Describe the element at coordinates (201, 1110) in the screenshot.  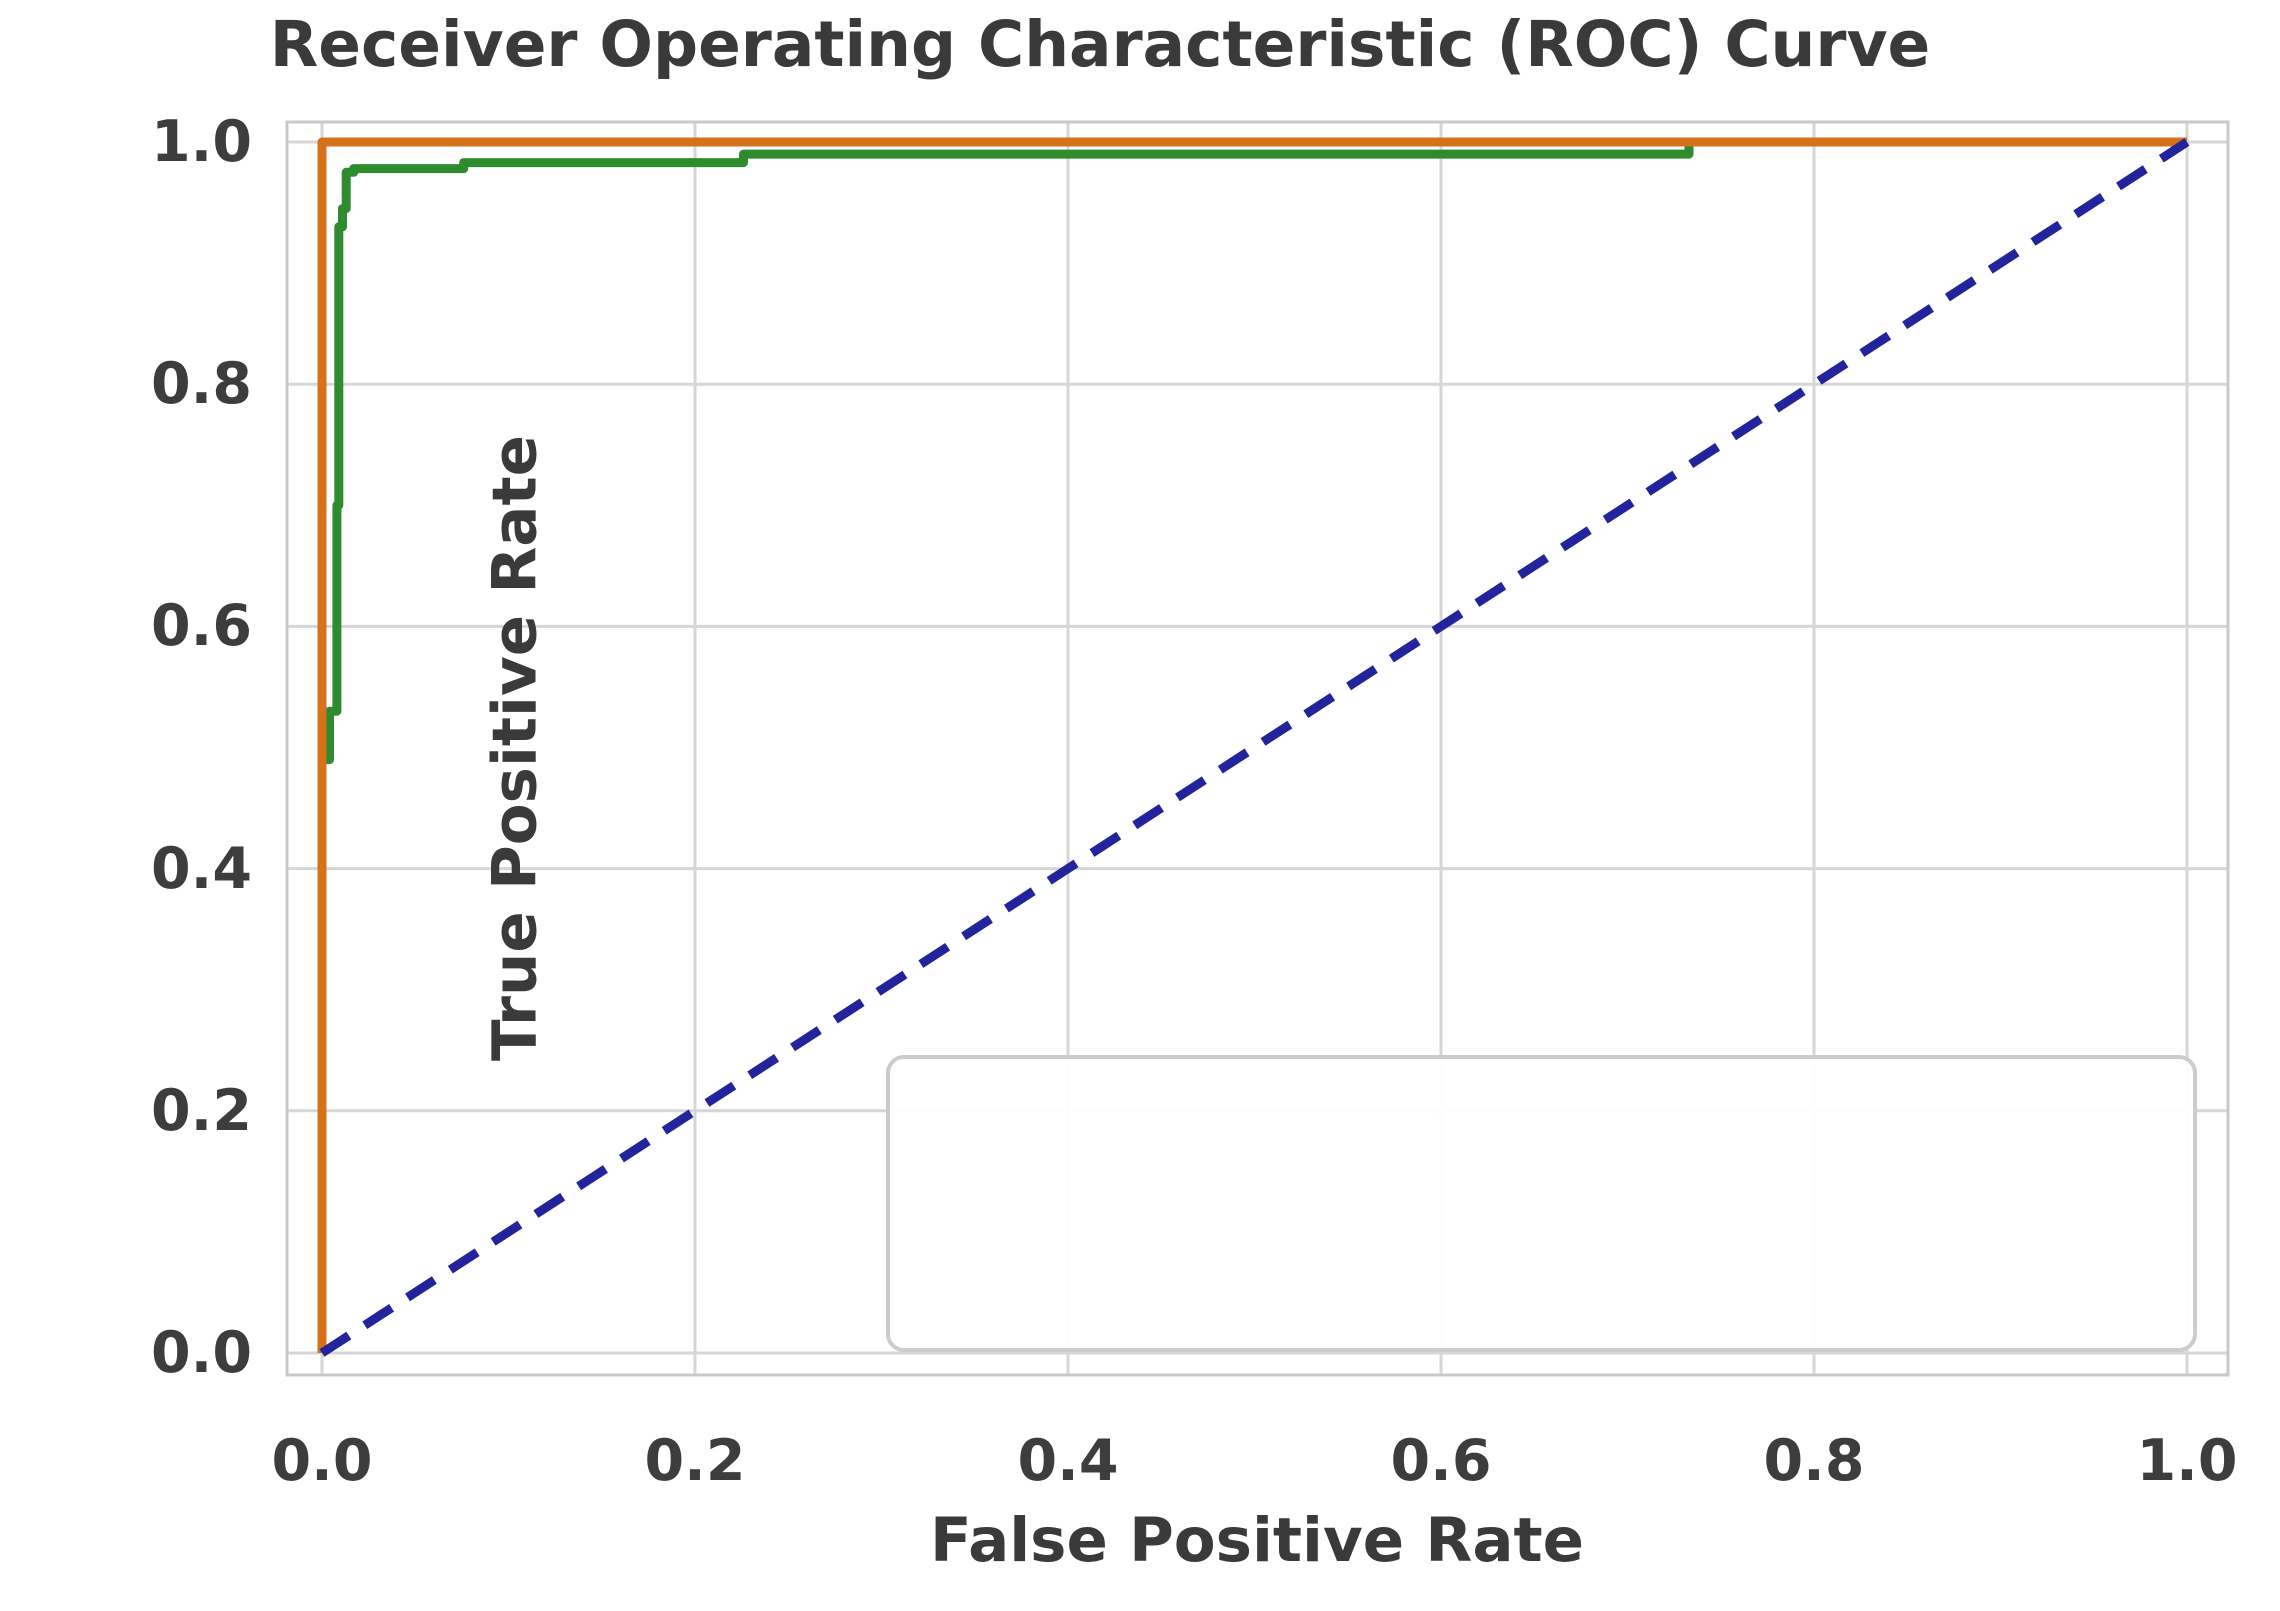
I see `y-tick-label: 0.2` at that location.